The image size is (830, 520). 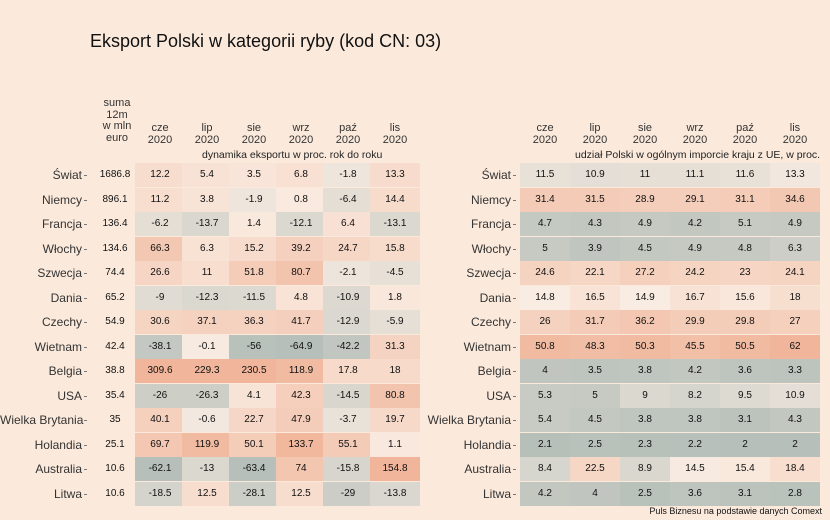 I want to click on right-month-header: wrz 2020, so click(x=695, y=134).